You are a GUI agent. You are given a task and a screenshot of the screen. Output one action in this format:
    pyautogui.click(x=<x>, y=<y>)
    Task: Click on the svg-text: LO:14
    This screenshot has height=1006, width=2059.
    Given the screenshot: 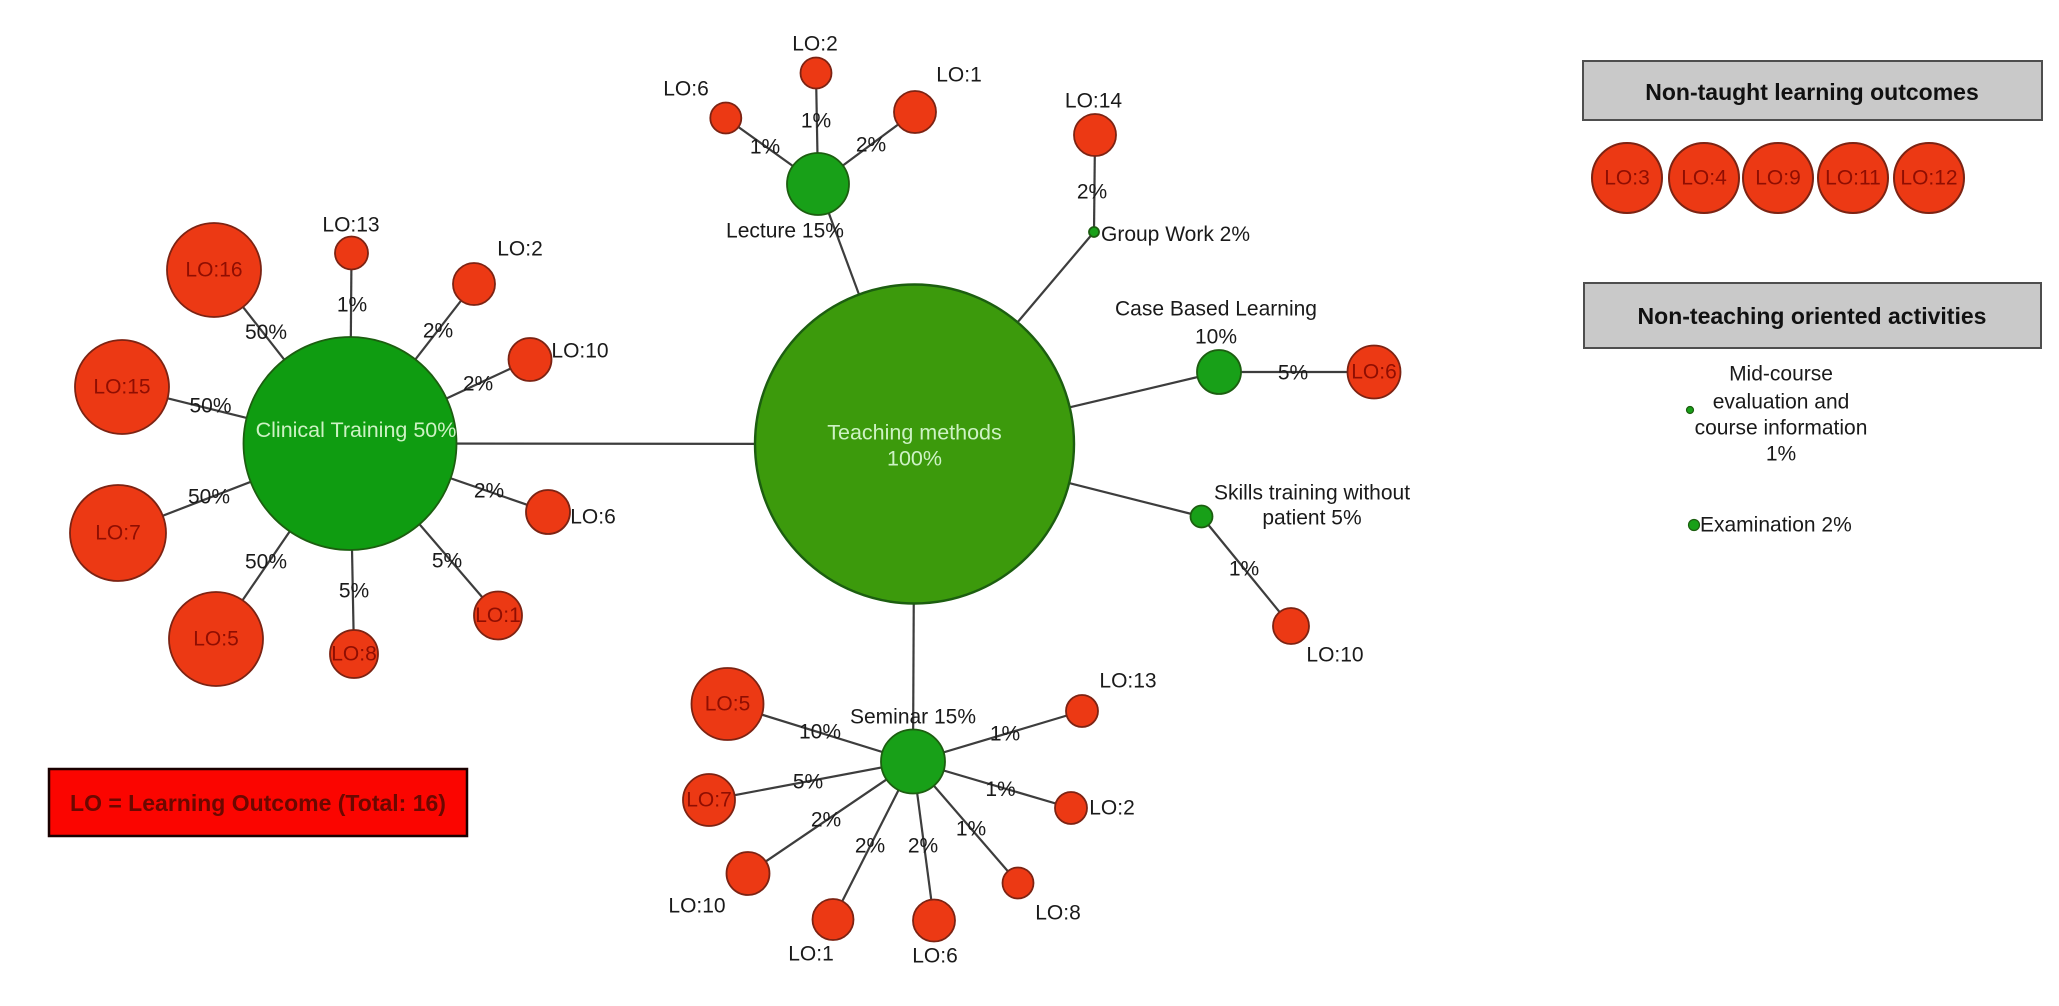 What is the action you would take?
    pyautogui.click(x=1094, y=101)
    